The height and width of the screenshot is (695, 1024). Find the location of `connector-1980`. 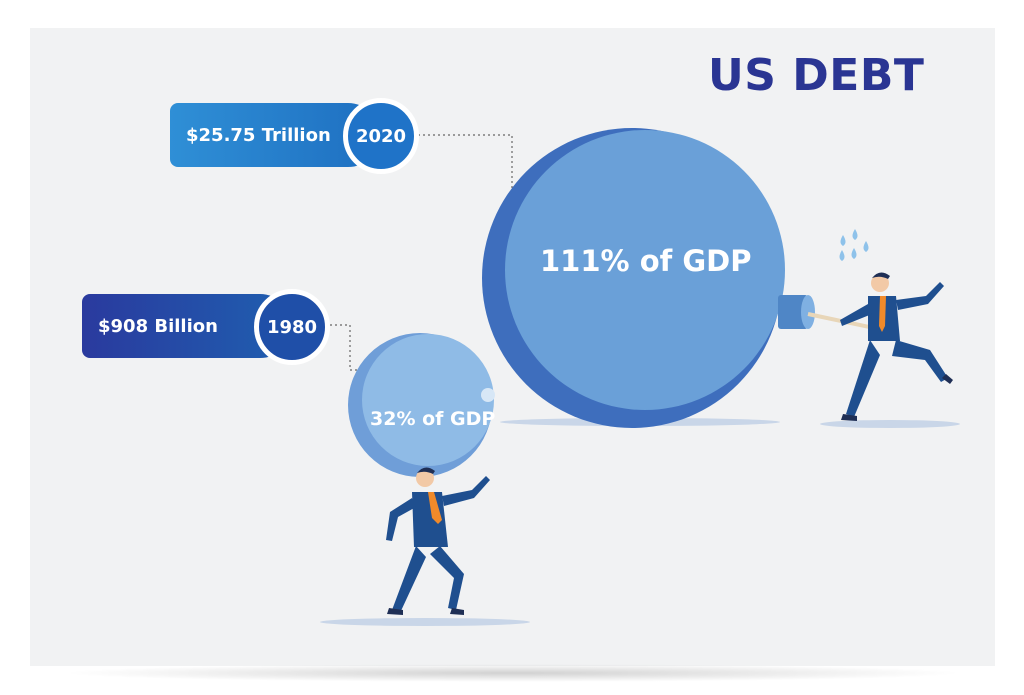

connector-1980 is located at coordinates (345, 347).